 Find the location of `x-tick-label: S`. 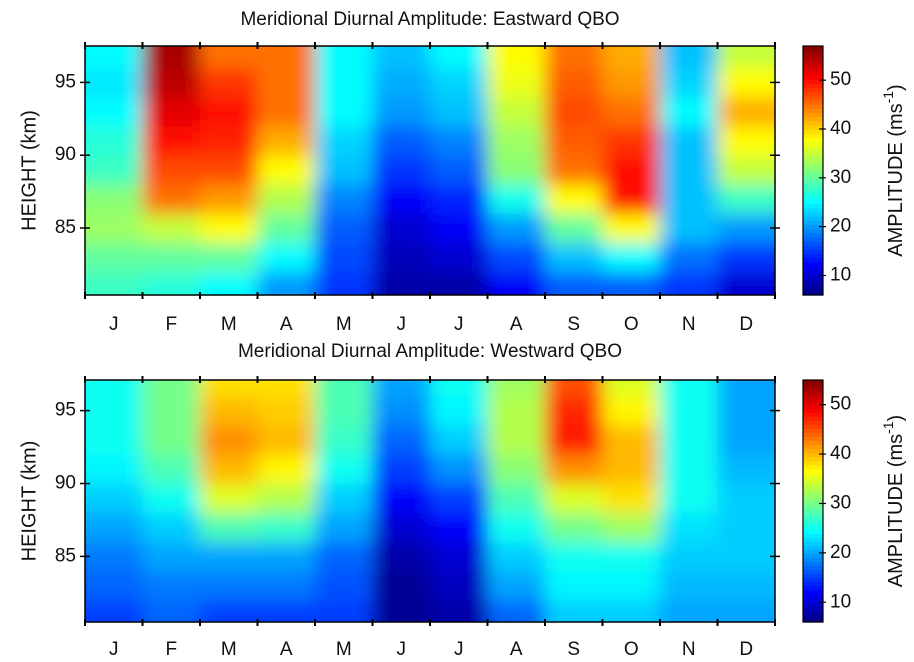

x-tick-label: S is located at coordinates (573, 324).